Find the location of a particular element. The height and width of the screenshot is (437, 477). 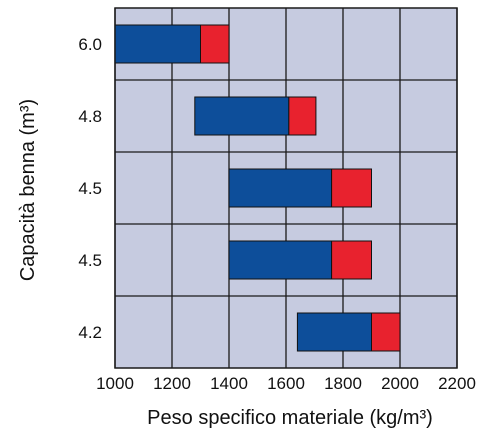

y-tick-label: 4.2 is located at coordinates (90, 332).